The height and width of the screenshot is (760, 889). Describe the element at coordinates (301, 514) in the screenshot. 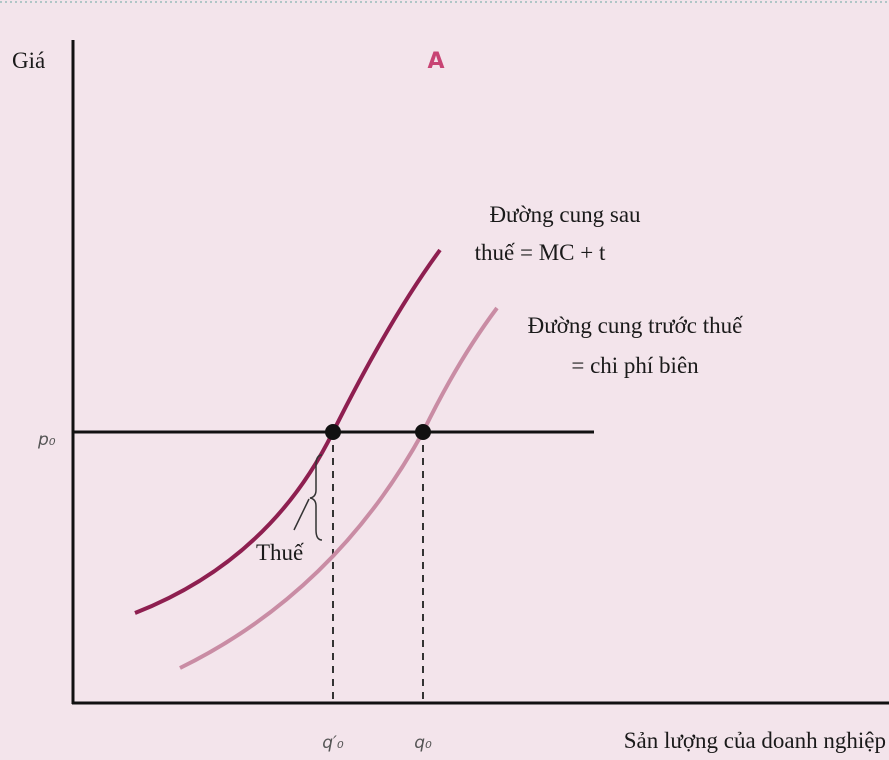

I see `tax-pointer` at that location.